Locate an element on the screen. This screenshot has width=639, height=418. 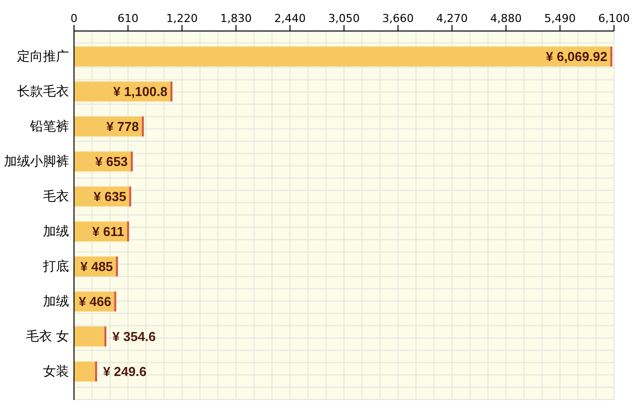
y-tick-label: 加绒小脚裤 is located at coordinates (36, 162).